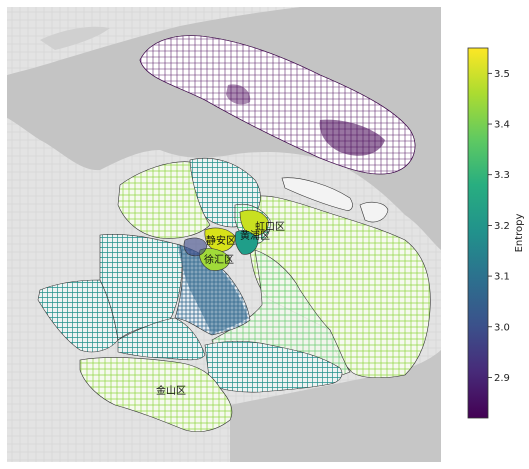 The image size is (529, 469). Describe the element at coordinates (478, 233) in the screenshot. I see `colorbar-gradient` at that location.